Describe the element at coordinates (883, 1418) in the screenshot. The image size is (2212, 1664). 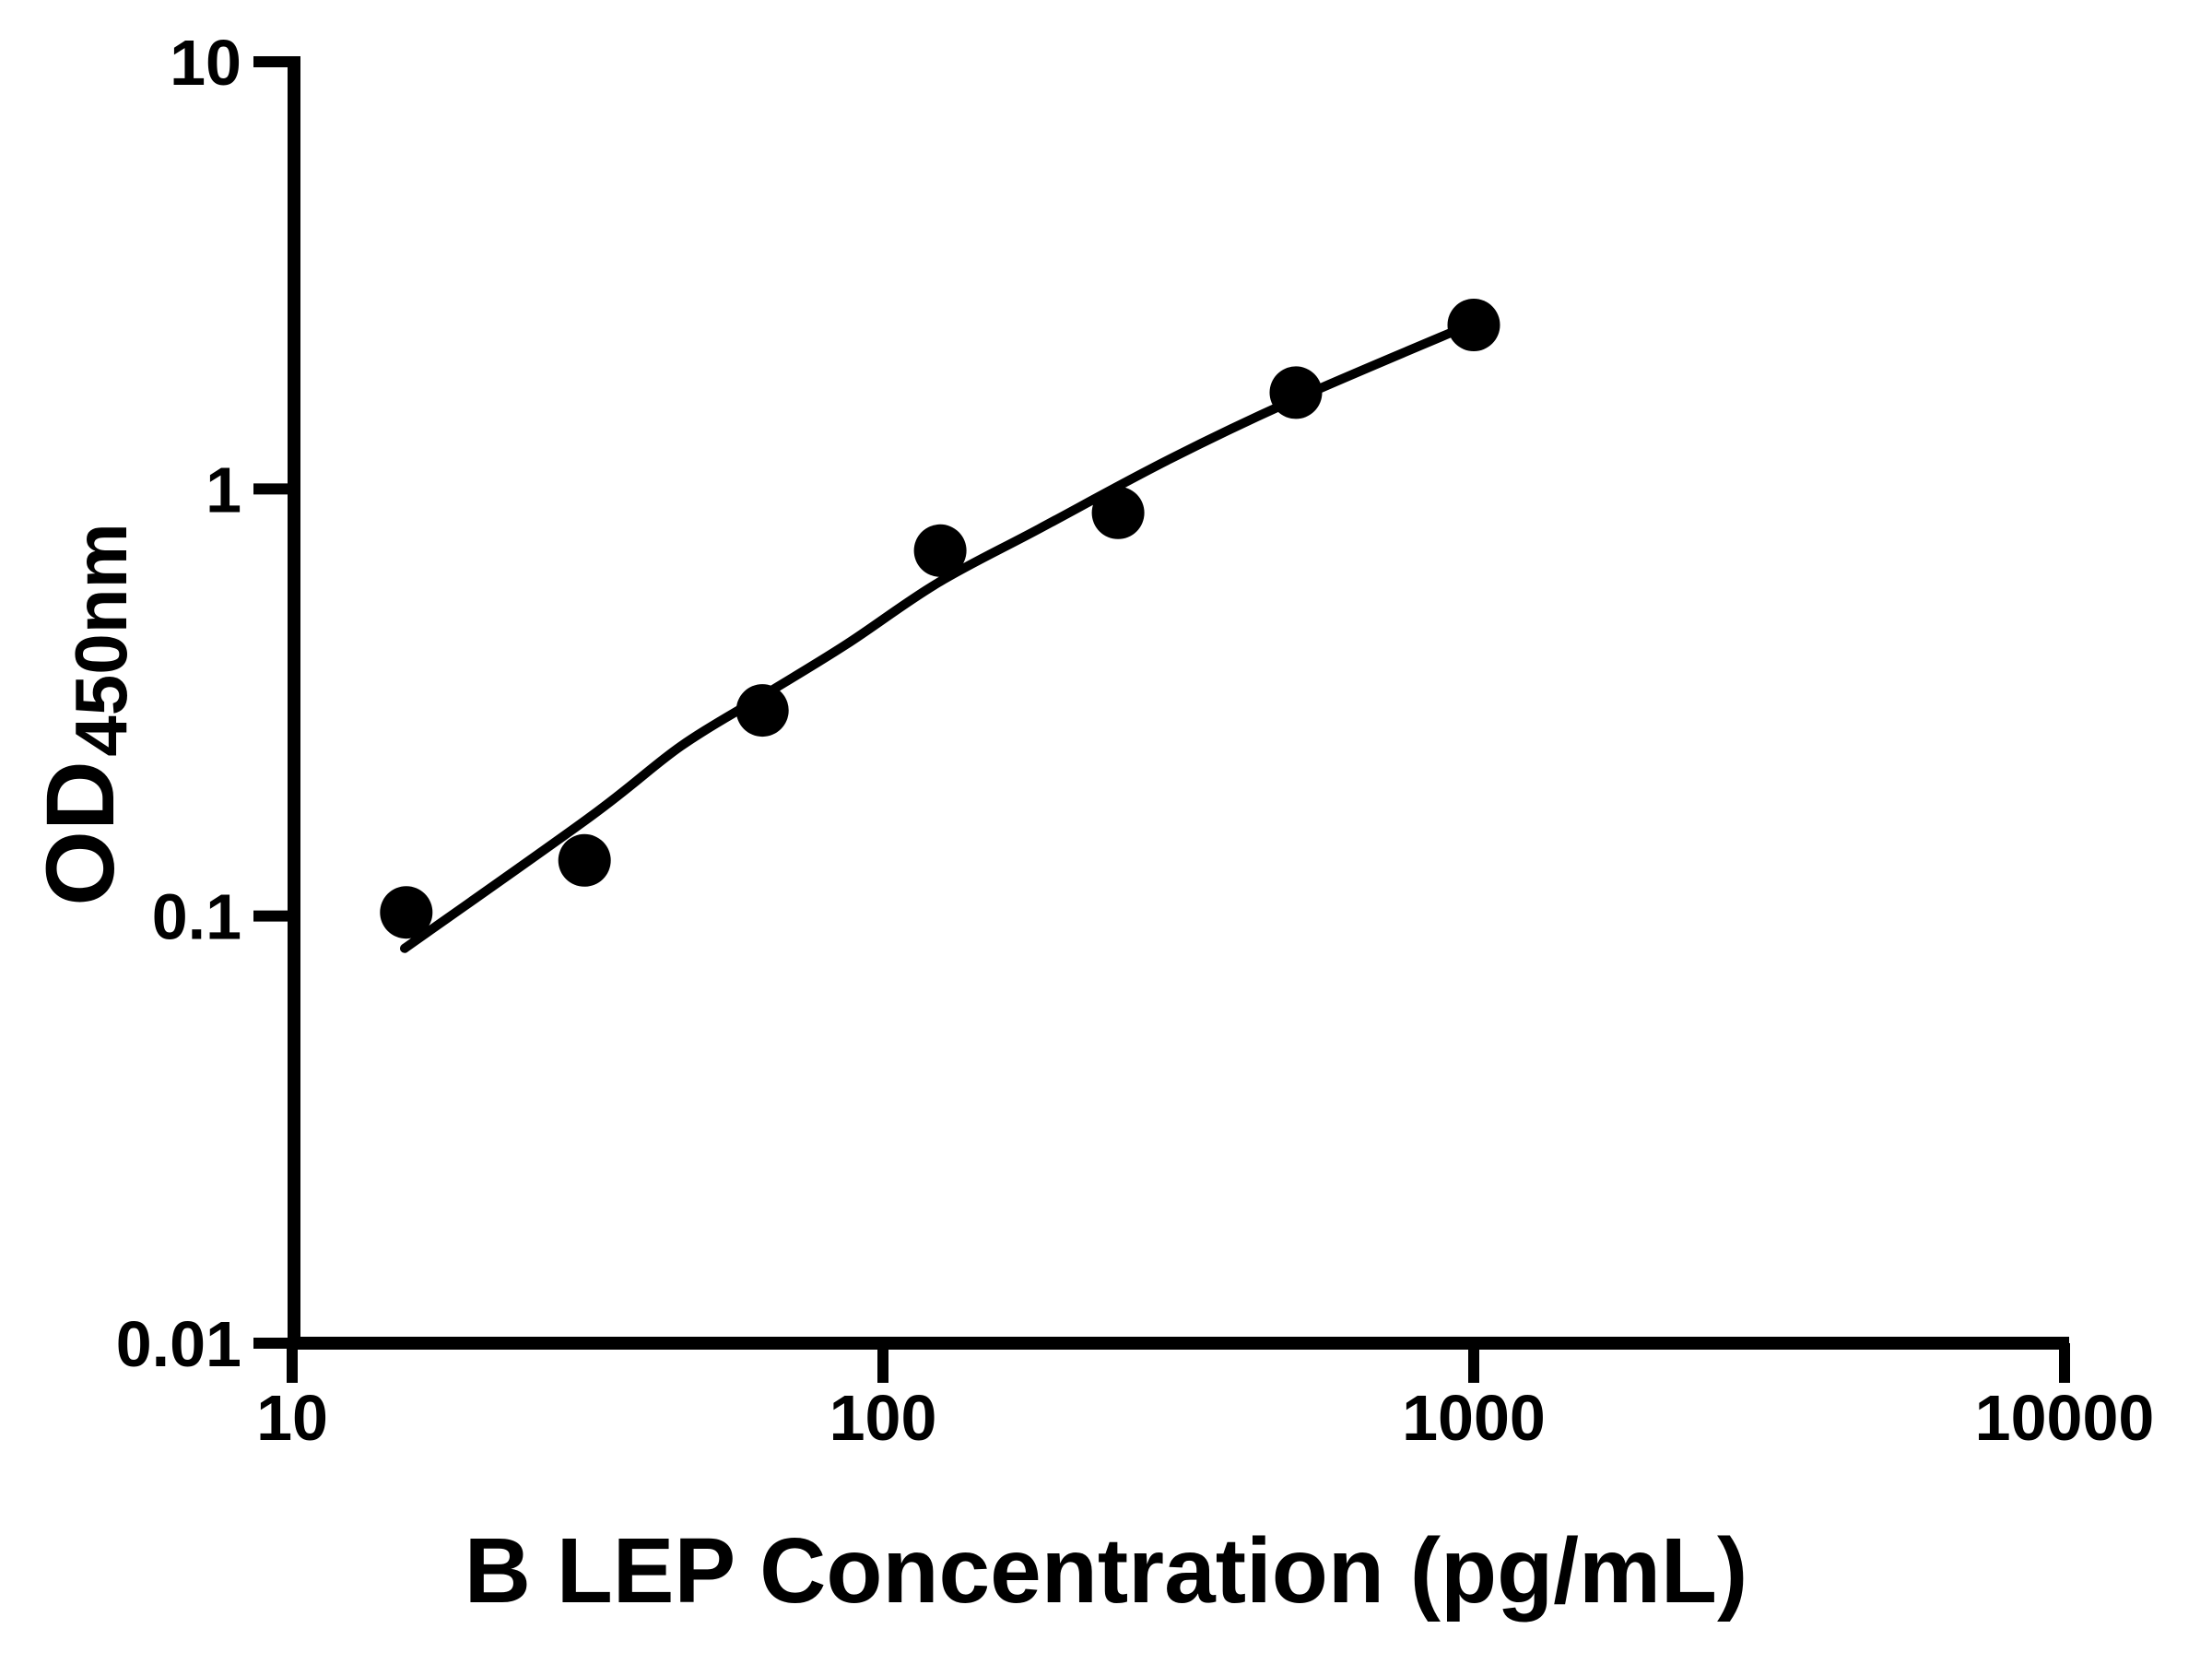
I see `x-tick-label: 100` at that location.